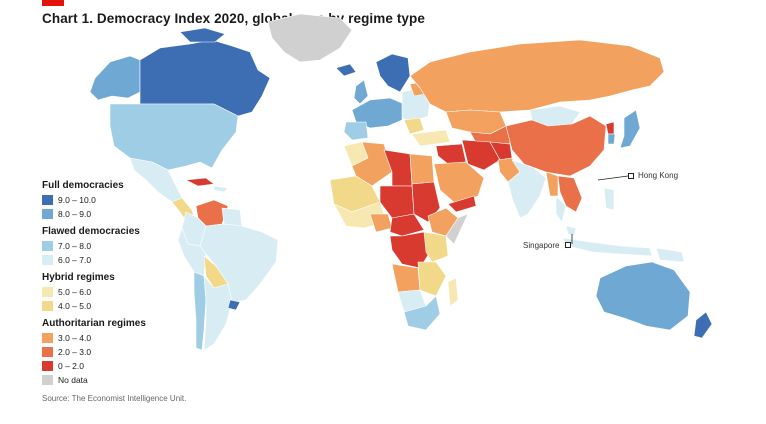 The width and height of the screenshot is (766, 424). What do you see at coordinates (75, 260) in the screenshot?
I see `legend-label: 6.0 – 7.0` at bounding box center [75, 260].